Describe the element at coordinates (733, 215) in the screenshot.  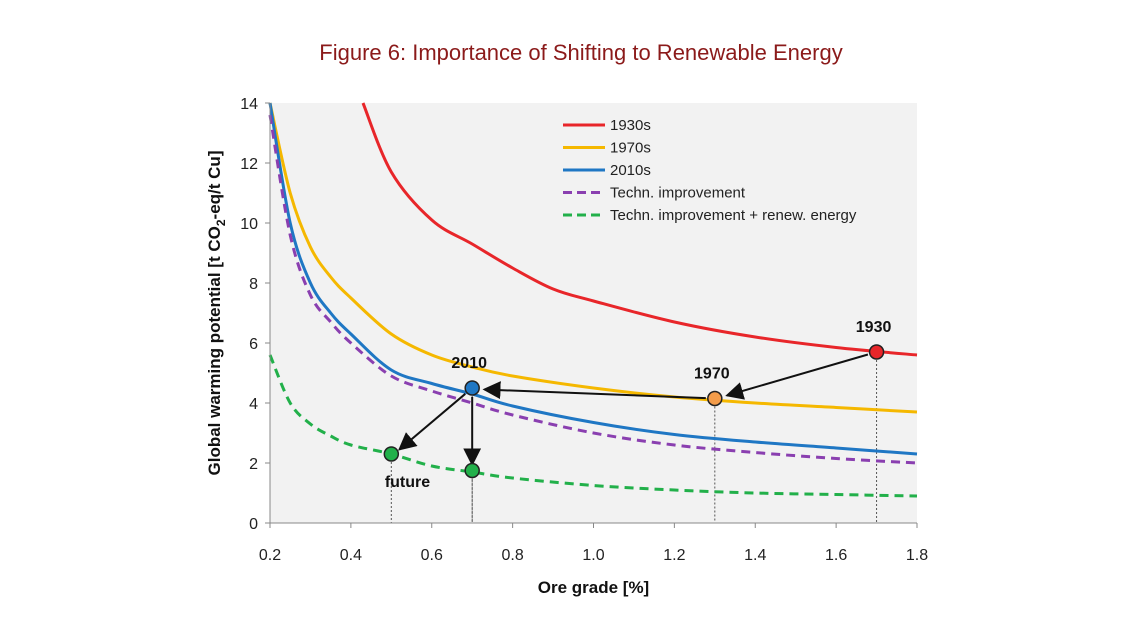
I see `legend-label: Techn. improvement + renew. energy` at that location.